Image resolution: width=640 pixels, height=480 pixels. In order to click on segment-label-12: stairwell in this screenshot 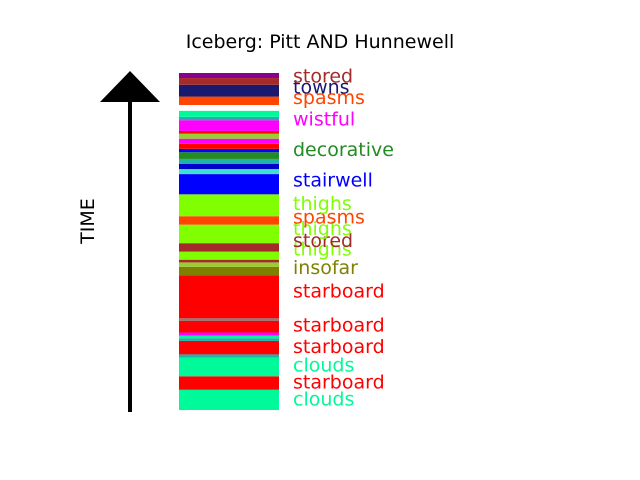, I will do `click(333, 180)`.